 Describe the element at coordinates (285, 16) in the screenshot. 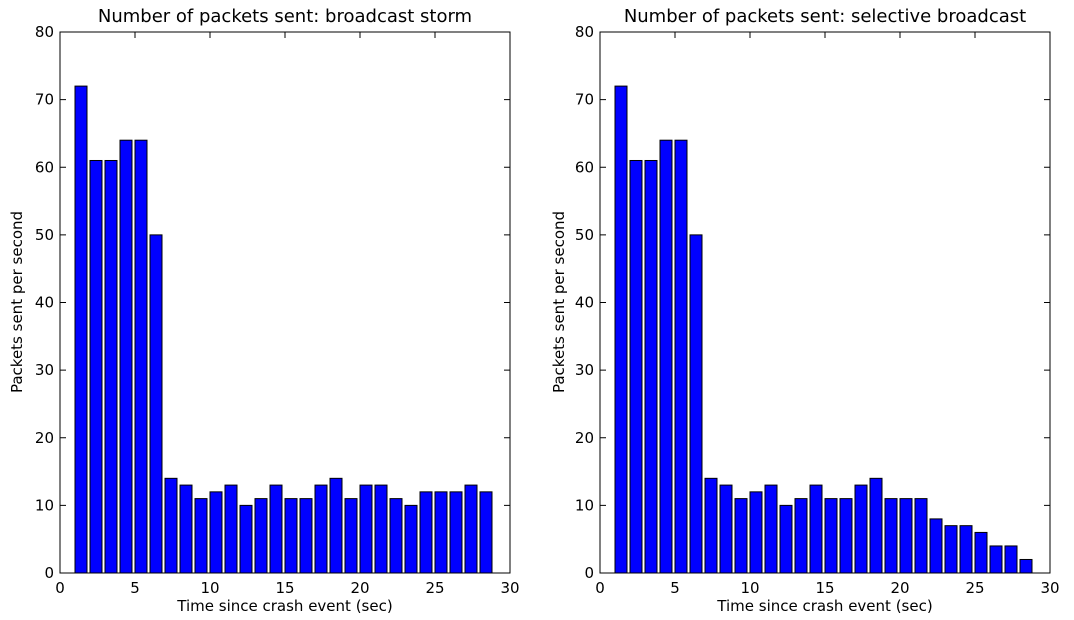

I see `chart-left-title: Number of packets sent: broadcast storm` at that location.